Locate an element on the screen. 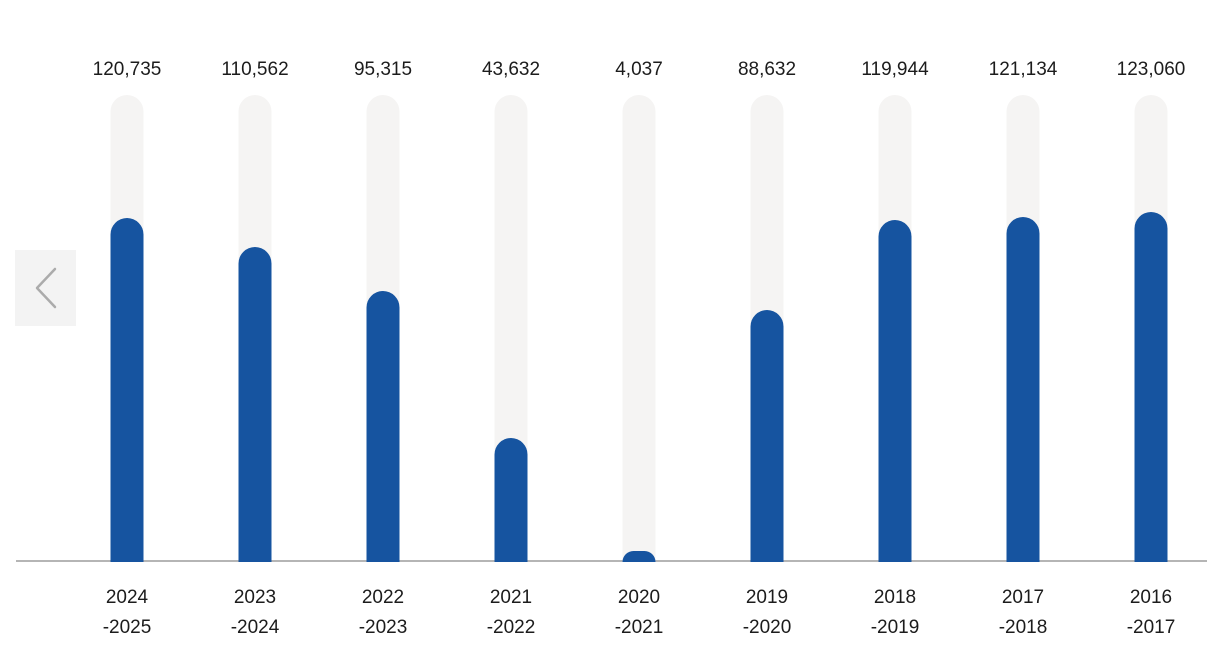 This screenshot has height=655, width=1207. x-label-line1: 2016 is located at coordinates (1151, 597).